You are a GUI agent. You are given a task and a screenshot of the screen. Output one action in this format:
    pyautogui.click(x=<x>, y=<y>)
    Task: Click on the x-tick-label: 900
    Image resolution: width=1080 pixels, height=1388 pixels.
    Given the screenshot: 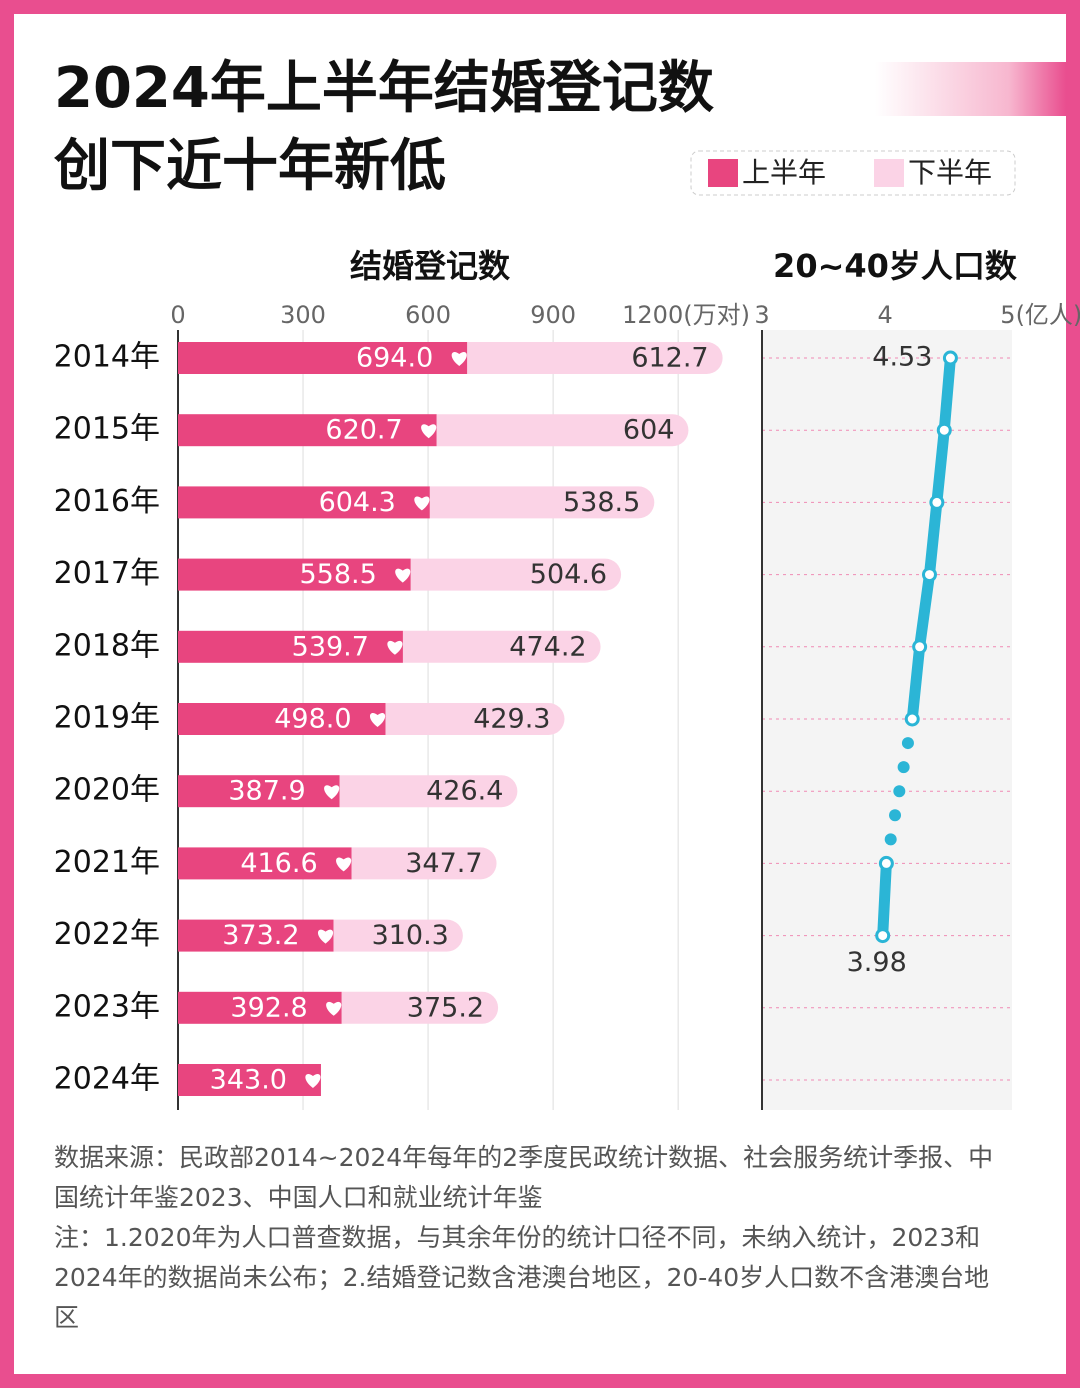 What is the action you would take?
    pyautogui.click(x=553, y=315)
    